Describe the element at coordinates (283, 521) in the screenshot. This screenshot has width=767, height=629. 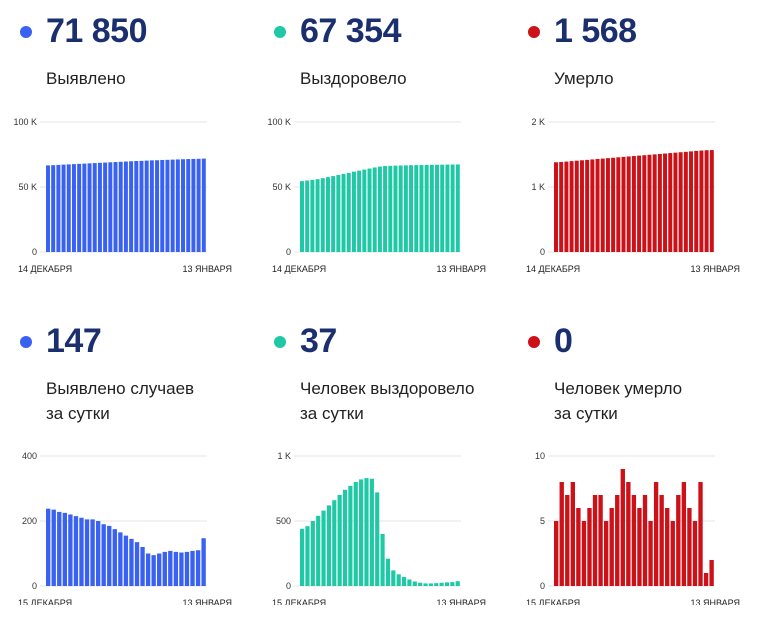
I see `y-tick-label: 500` at that location.